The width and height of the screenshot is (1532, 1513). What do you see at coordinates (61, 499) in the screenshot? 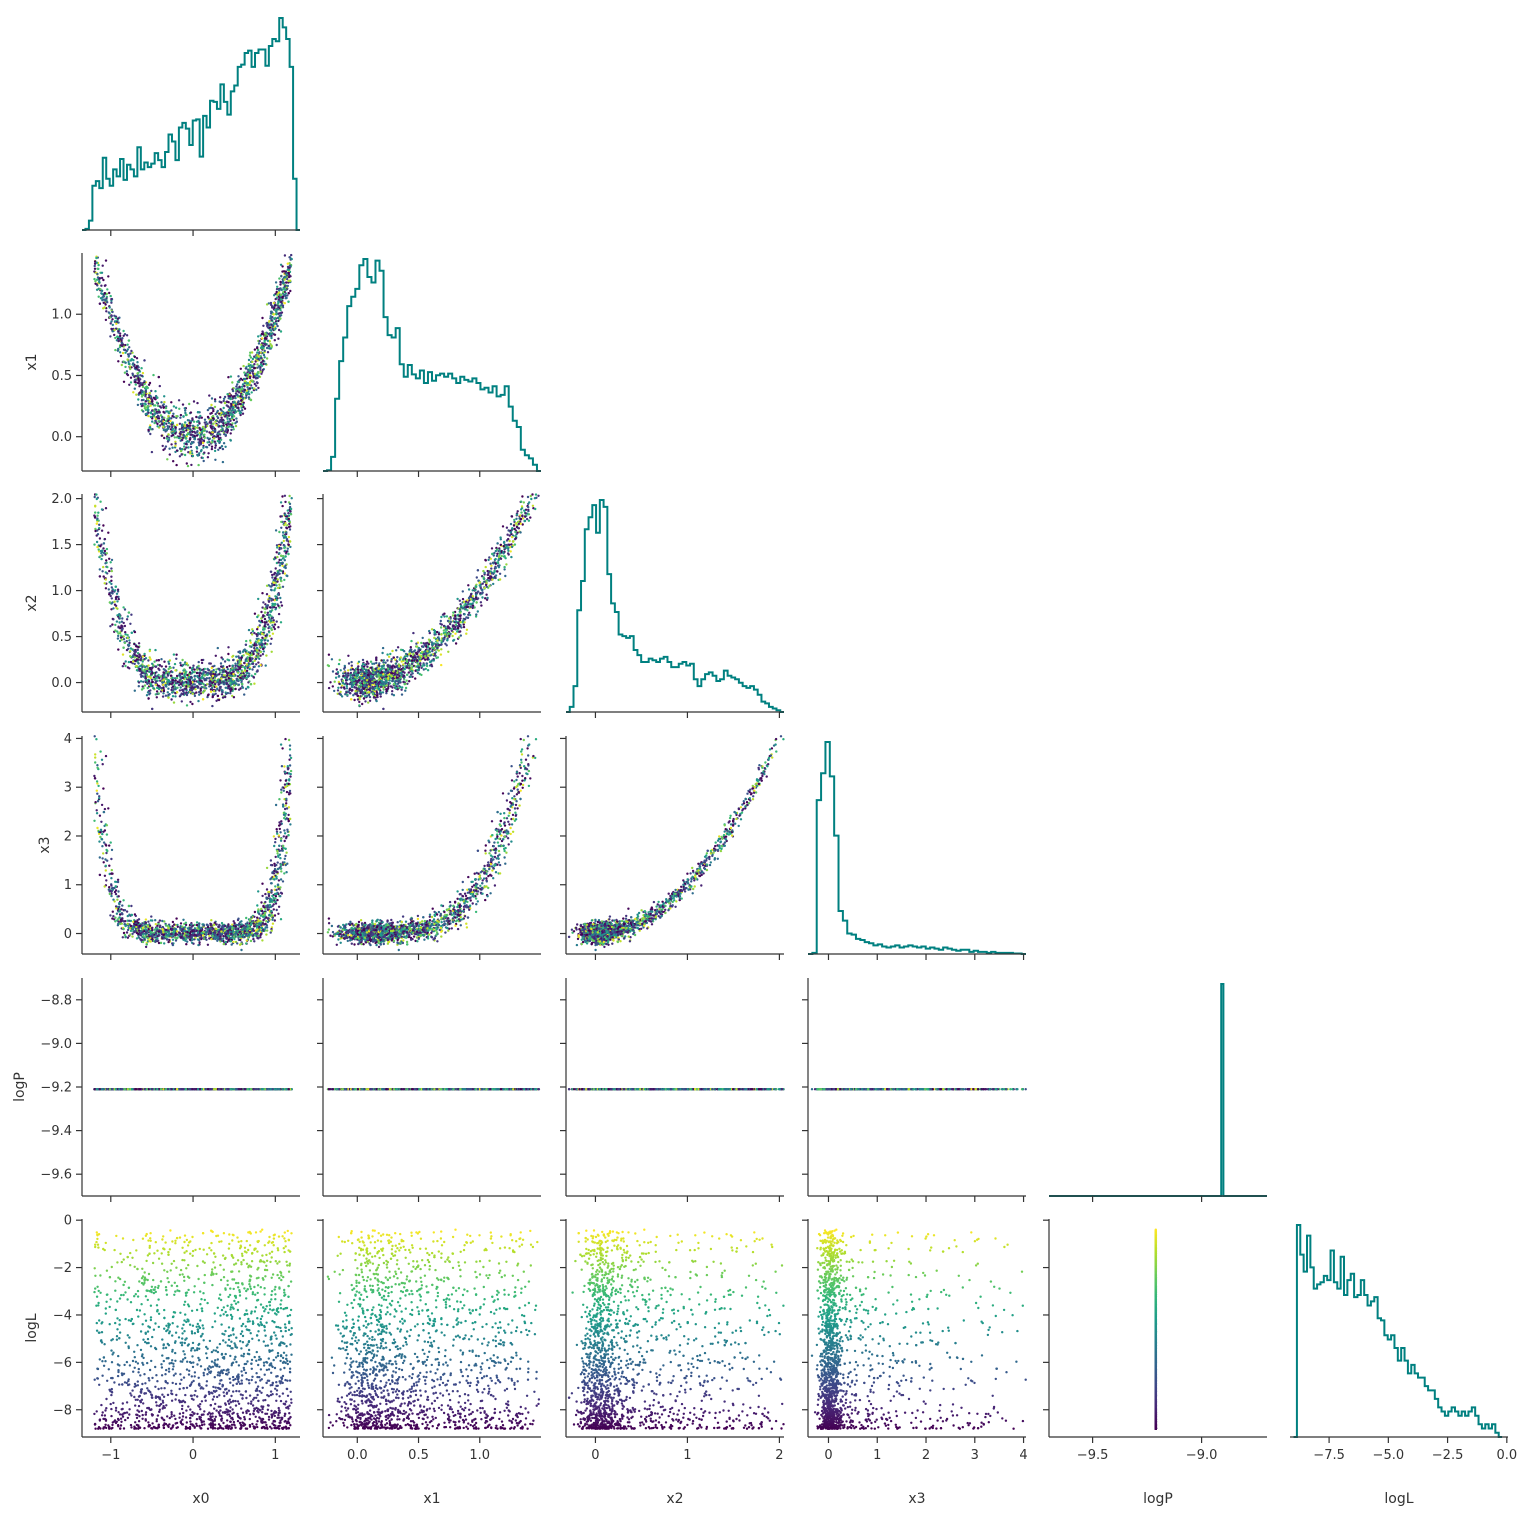
I see `y-tick-label: 2.0` at bounding box center [61, 499].